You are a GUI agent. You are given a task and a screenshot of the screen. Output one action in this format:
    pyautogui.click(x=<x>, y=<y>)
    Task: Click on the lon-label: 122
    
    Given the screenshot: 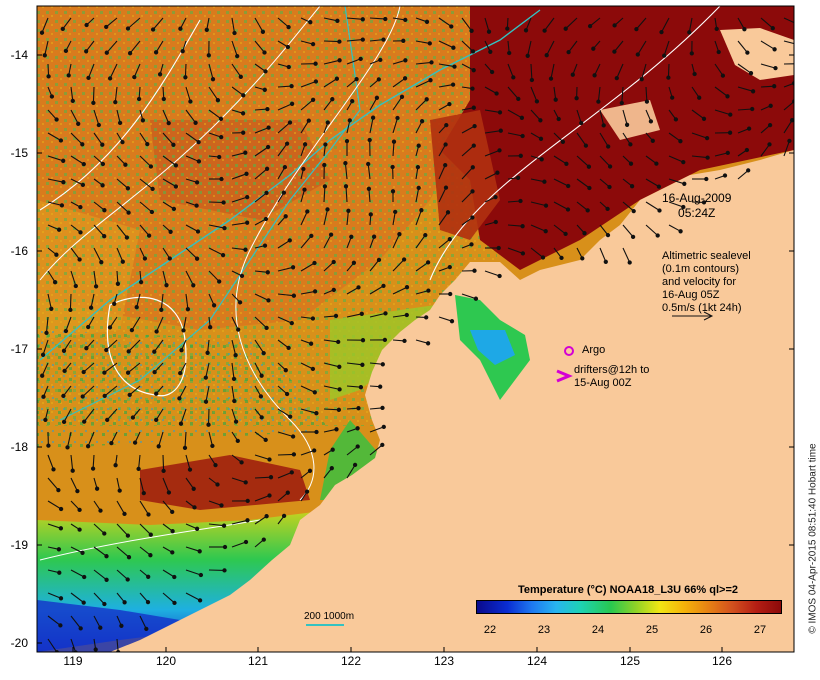 What is the action you would take?
    pyautogui.click(x=351, y=661)
    